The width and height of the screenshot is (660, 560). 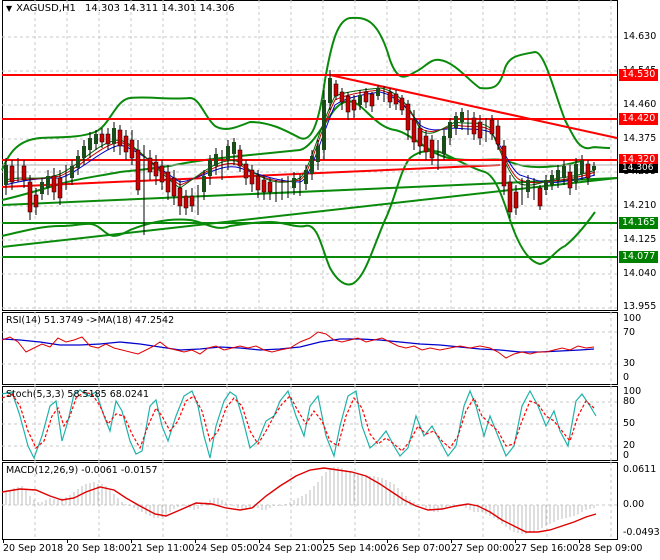 I want to click on macd-canvas, so click(x=309, y=501).